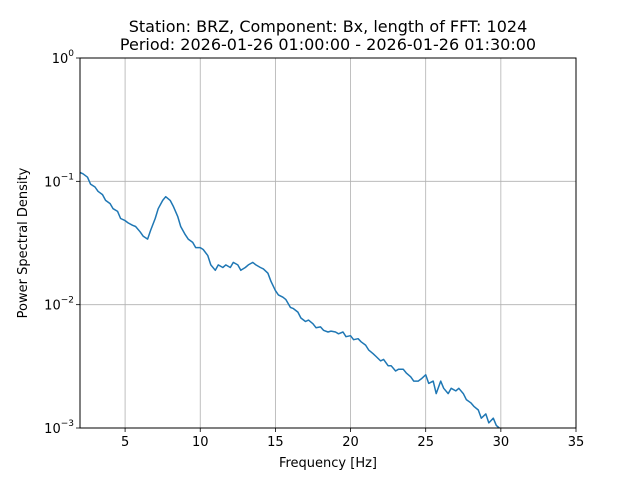  I want to click on y-tick-label-exponent: −2, so click(67, 301).